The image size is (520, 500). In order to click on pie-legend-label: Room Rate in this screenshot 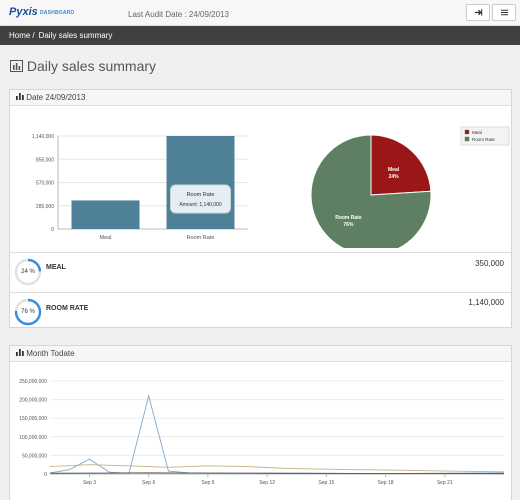, I will do `click(483, 139)`.